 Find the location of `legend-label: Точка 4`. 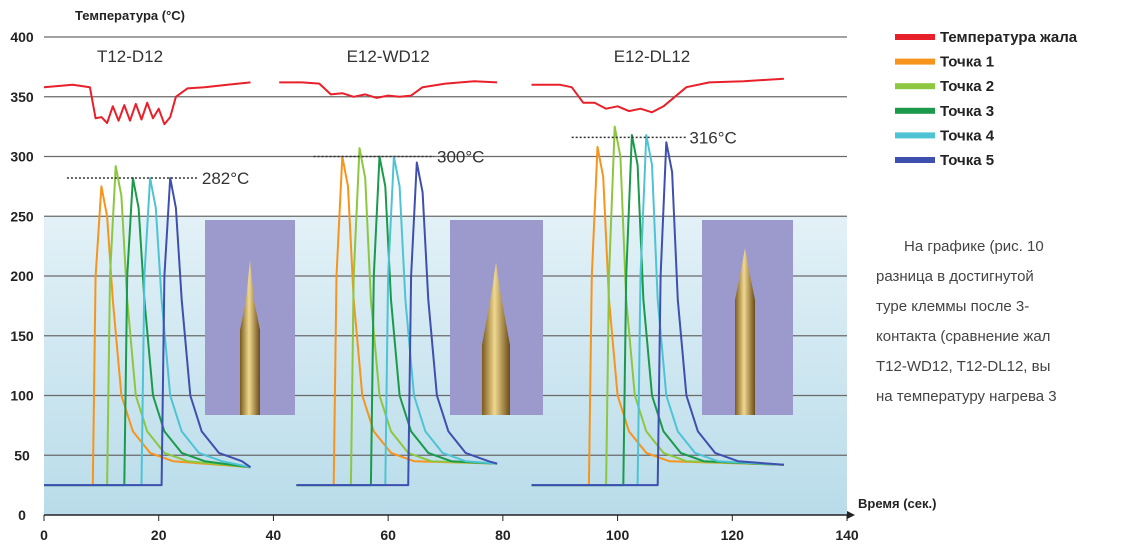

legend-label: Точка 4 is located at coordinates (967, 135).